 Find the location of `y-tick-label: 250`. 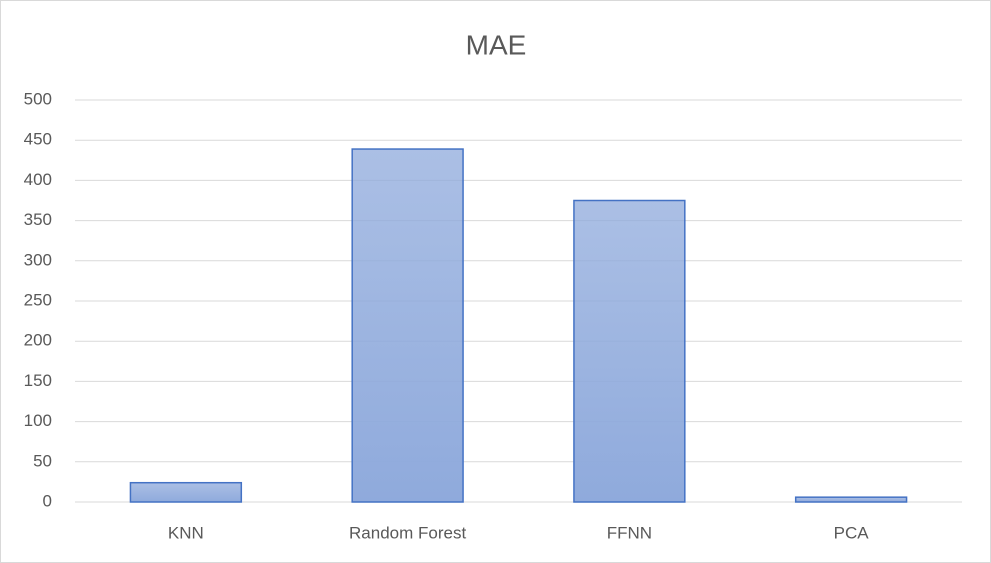

y-tick-label: 250 is located at coordinates (38, 299).